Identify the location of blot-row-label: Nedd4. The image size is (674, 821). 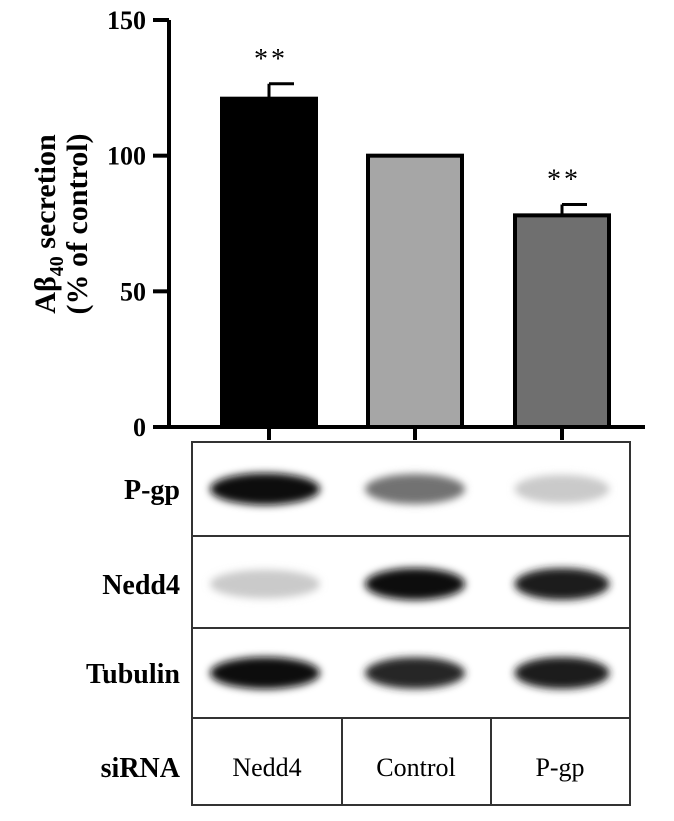
(141, 585).